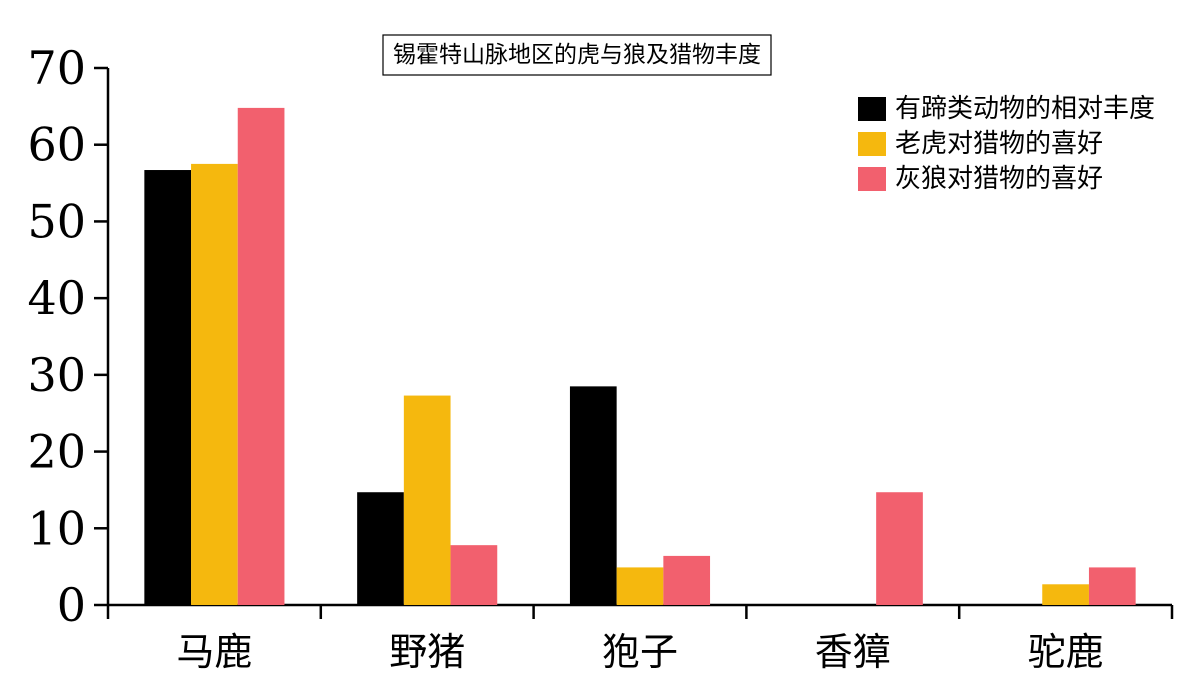 The width and height of the screenshot is (1200, 700). What do you see at coordinates (56, 298) in the screenshot?
I see `y-tick-label: 40` at bounding box center [56, 298].